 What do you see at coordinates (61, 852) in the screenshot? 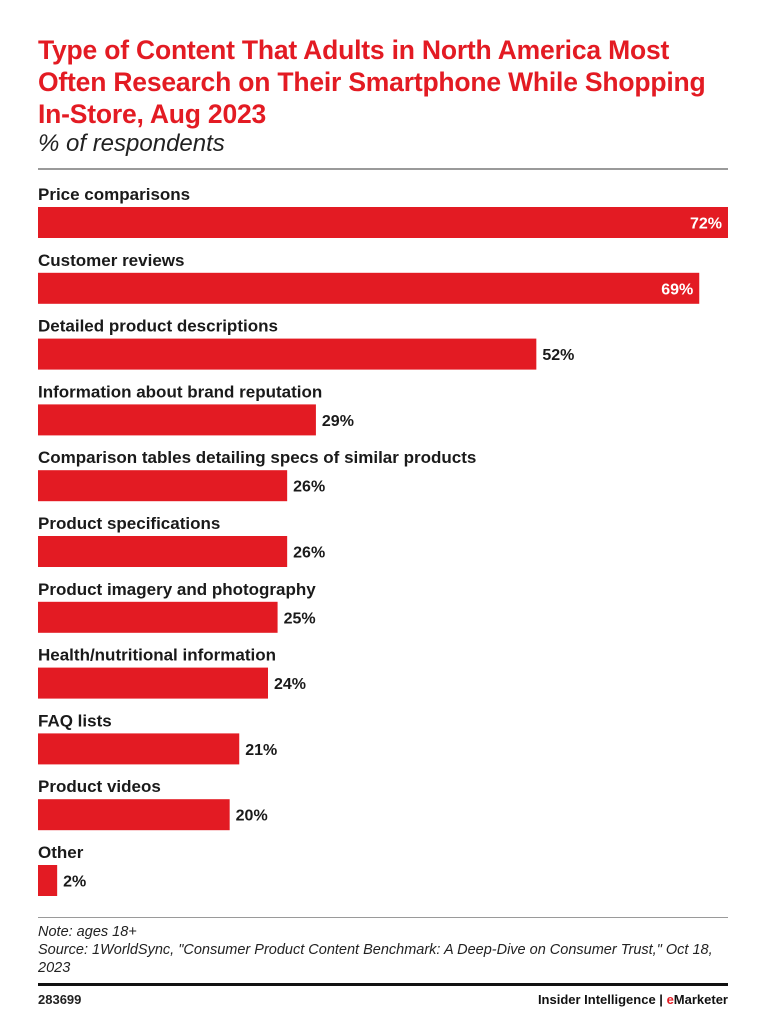
I see `category-label: Other` at bounding box center [61, 852].